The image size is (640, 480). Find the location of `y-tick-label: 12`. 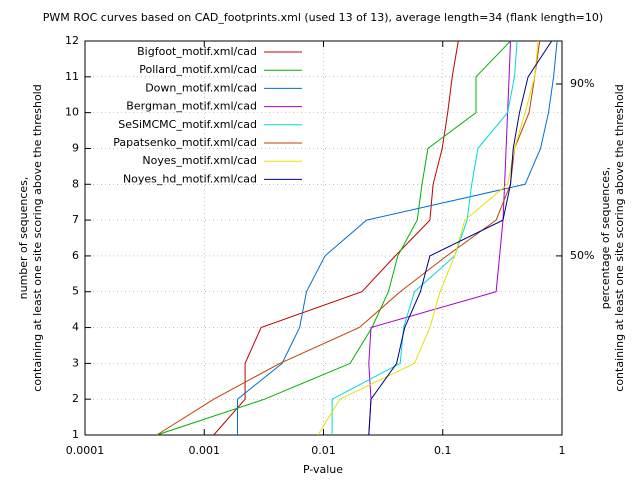

y-tick-label: 12 is located at coordinates (72, 40).